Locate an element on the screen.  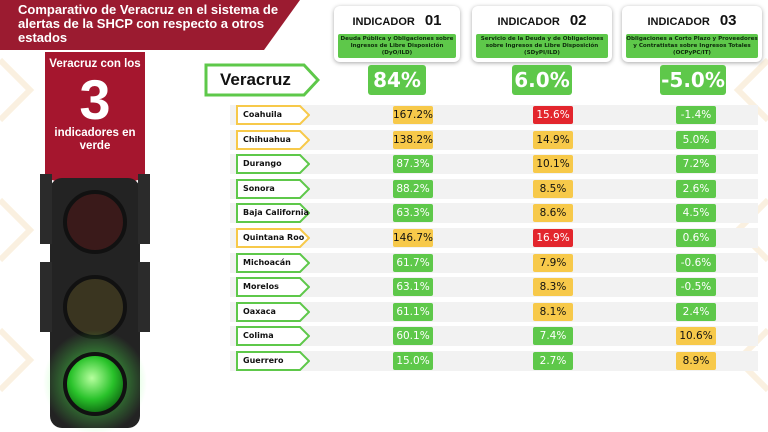
value-cell: -1.4% is located at coordinates (696, 115).